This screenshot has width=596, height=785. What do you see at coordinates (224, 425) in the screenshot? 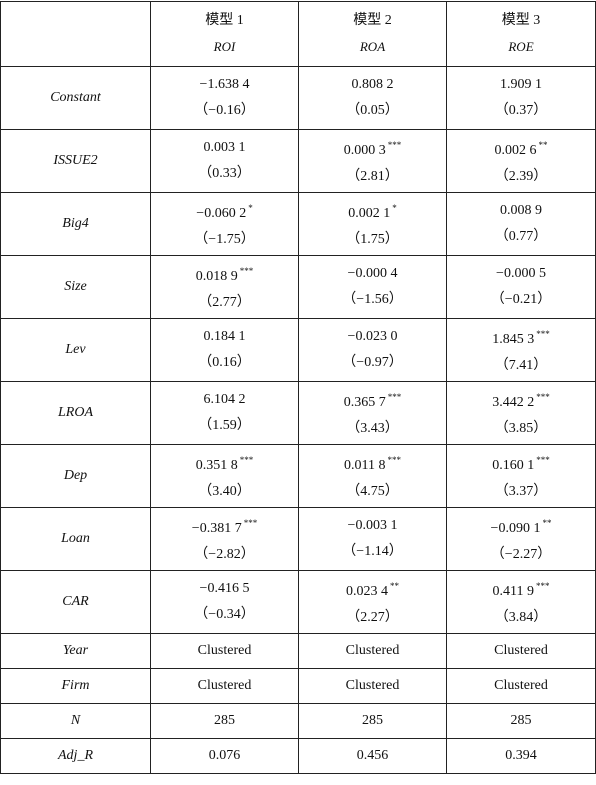
I see `t-statistic: （1.59）` at bounding box center [224, 425].